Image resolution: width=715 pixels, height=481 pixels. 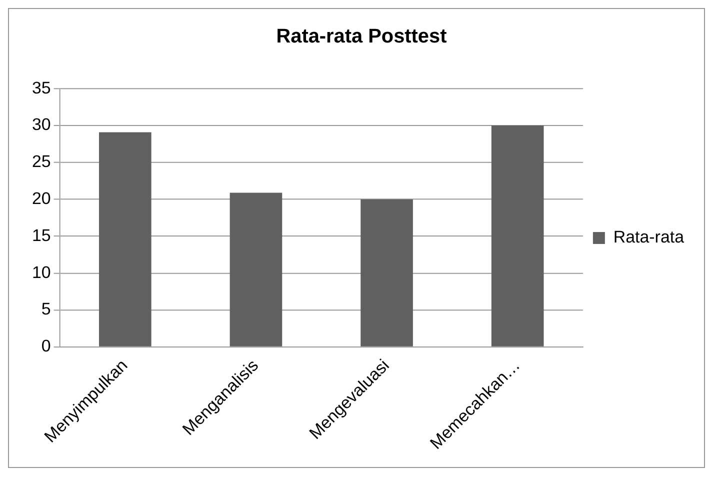 I want to click on y-tick-label: 20, so click(x=41, y=198).